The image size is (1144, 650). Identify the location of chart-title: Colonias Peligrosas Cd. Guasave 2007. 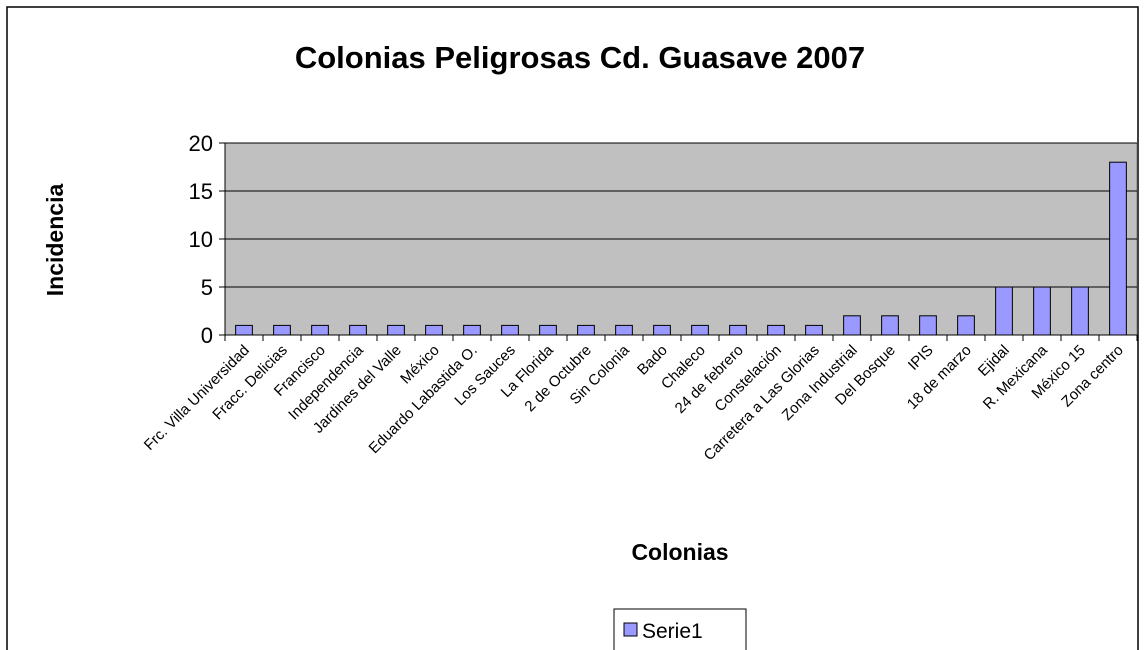
(580, 57).